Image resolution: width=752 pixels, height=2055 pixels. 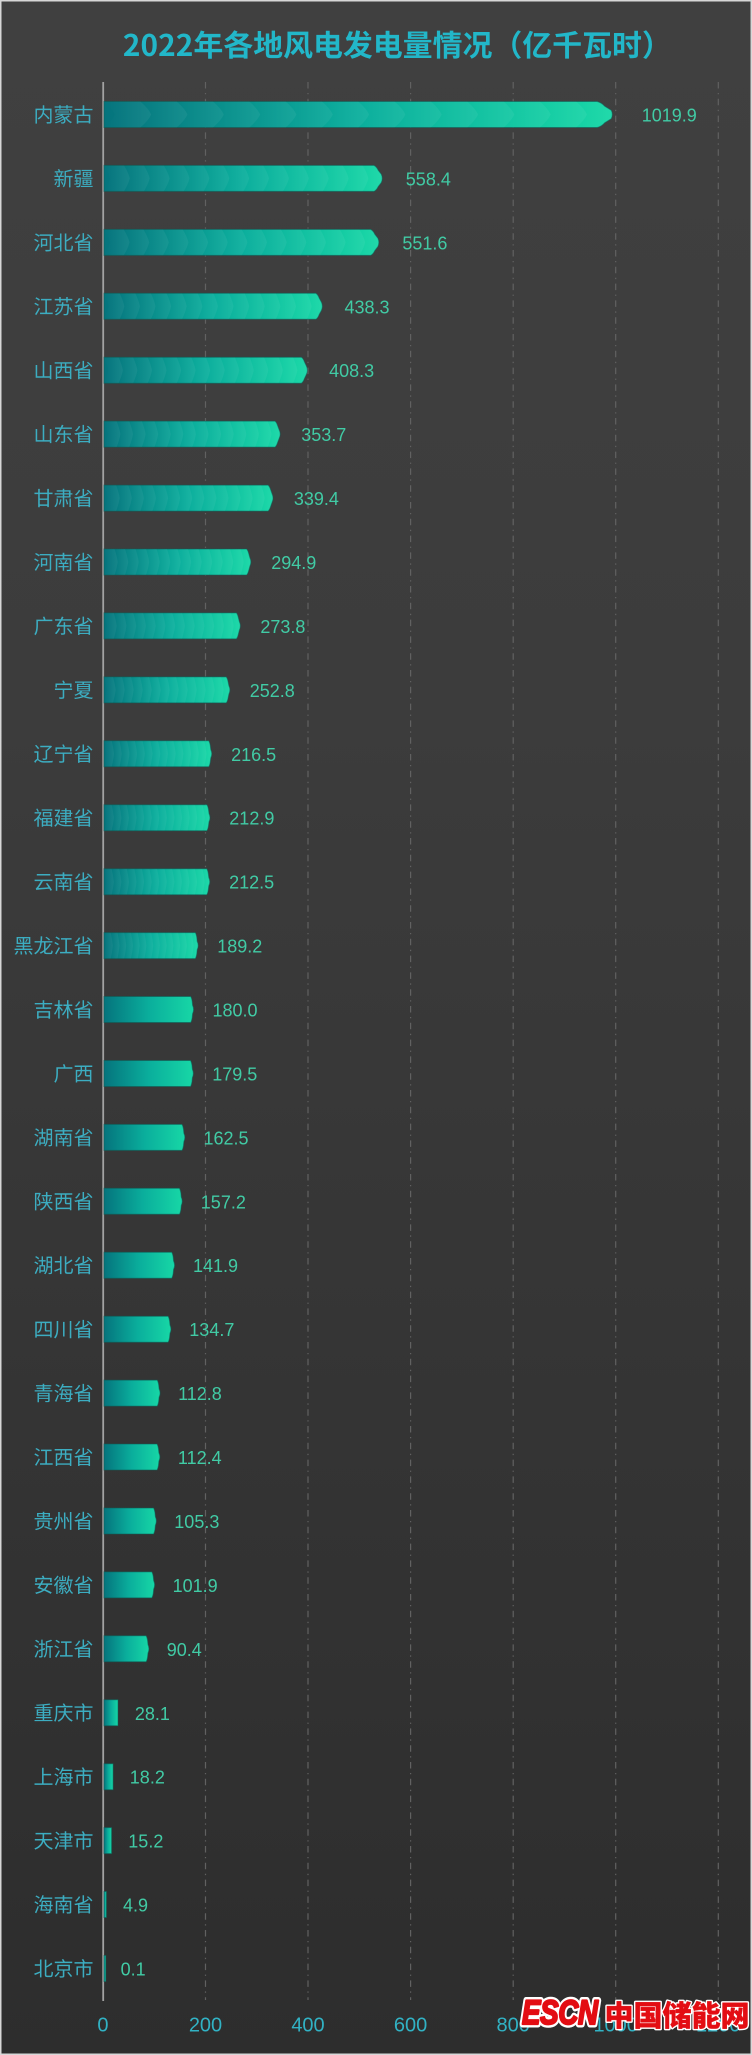 What do you see at coordinates (147, 1778) in the screenshot?
I see `svg-text: 18.2` at bounding box center [147, 1778].